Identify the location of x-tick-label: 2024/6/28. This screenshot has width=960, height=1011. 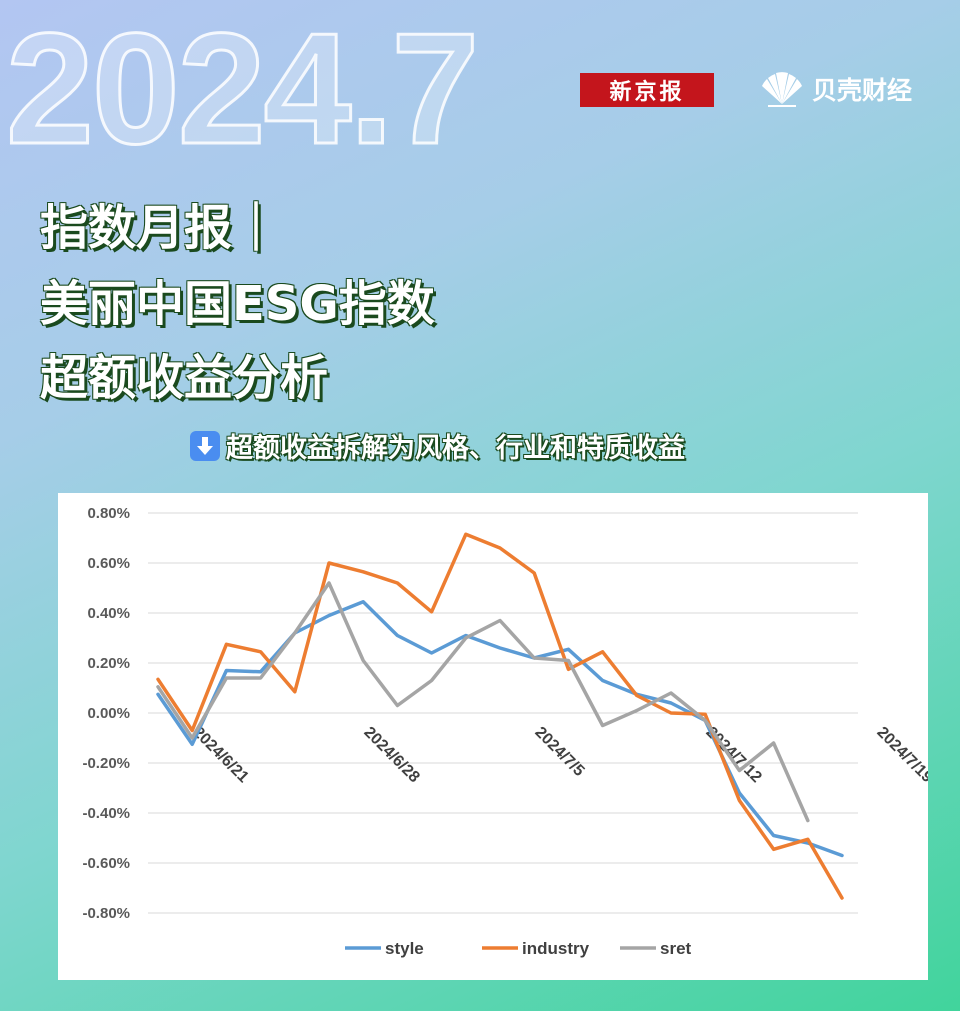
(391, 755).